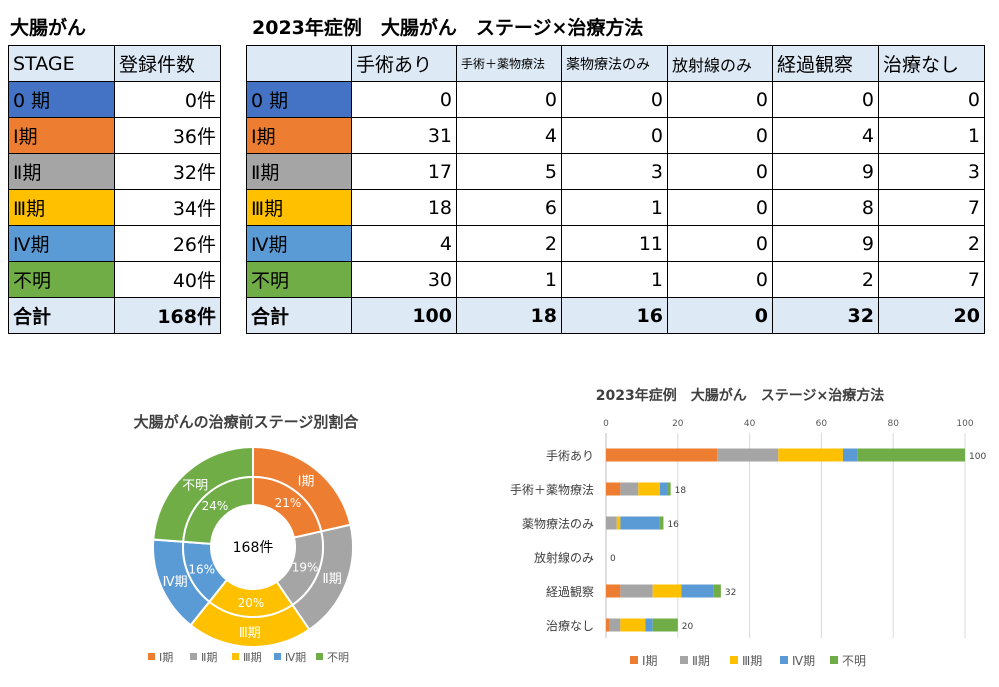 The height and width of the screenshot is (687, 999). Describe the element at coordinates (615, 279) in the screenshot. I see `table-row: 不明 30 1 1 0 2 7` at that location.